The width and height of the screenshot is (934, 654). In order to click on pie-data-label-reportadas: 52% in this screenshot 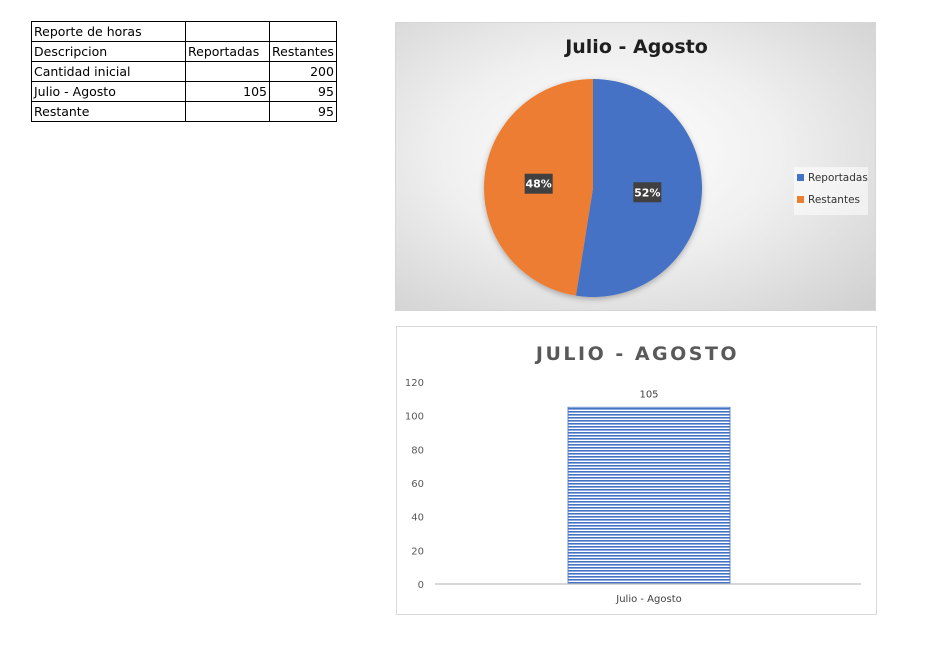, I will do `click(647, 192)`.